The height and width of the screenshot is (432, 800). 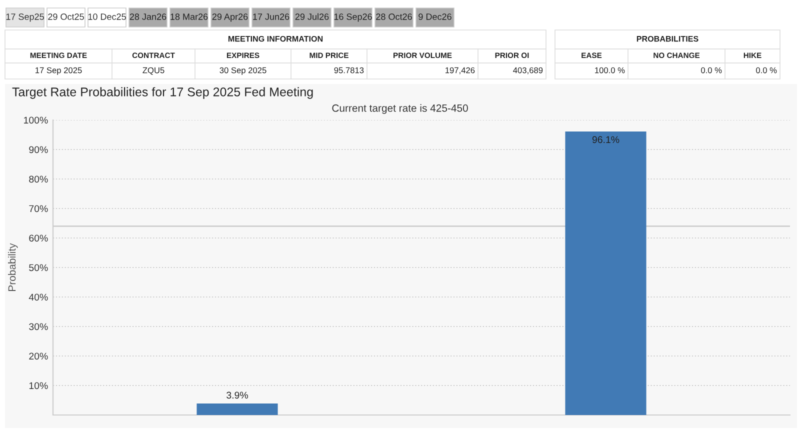 I want to click on text: 403,689, so click(x=528, y=70).